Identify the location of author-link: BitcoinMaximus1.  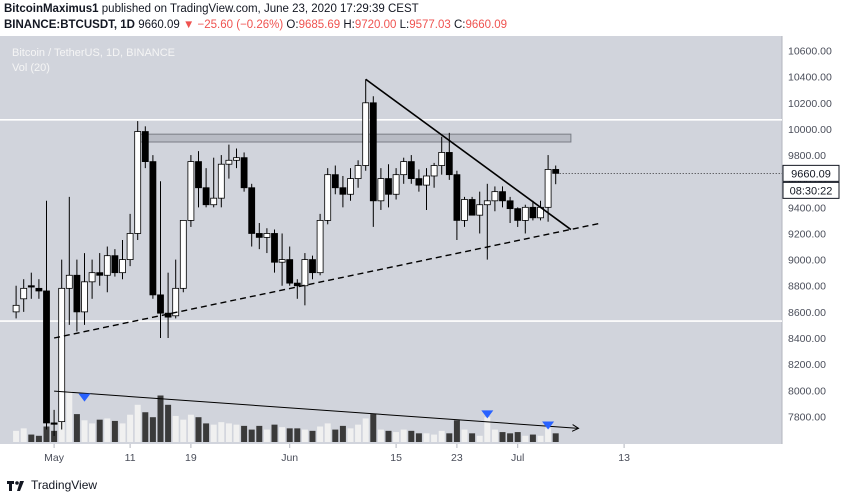
(51, 9).